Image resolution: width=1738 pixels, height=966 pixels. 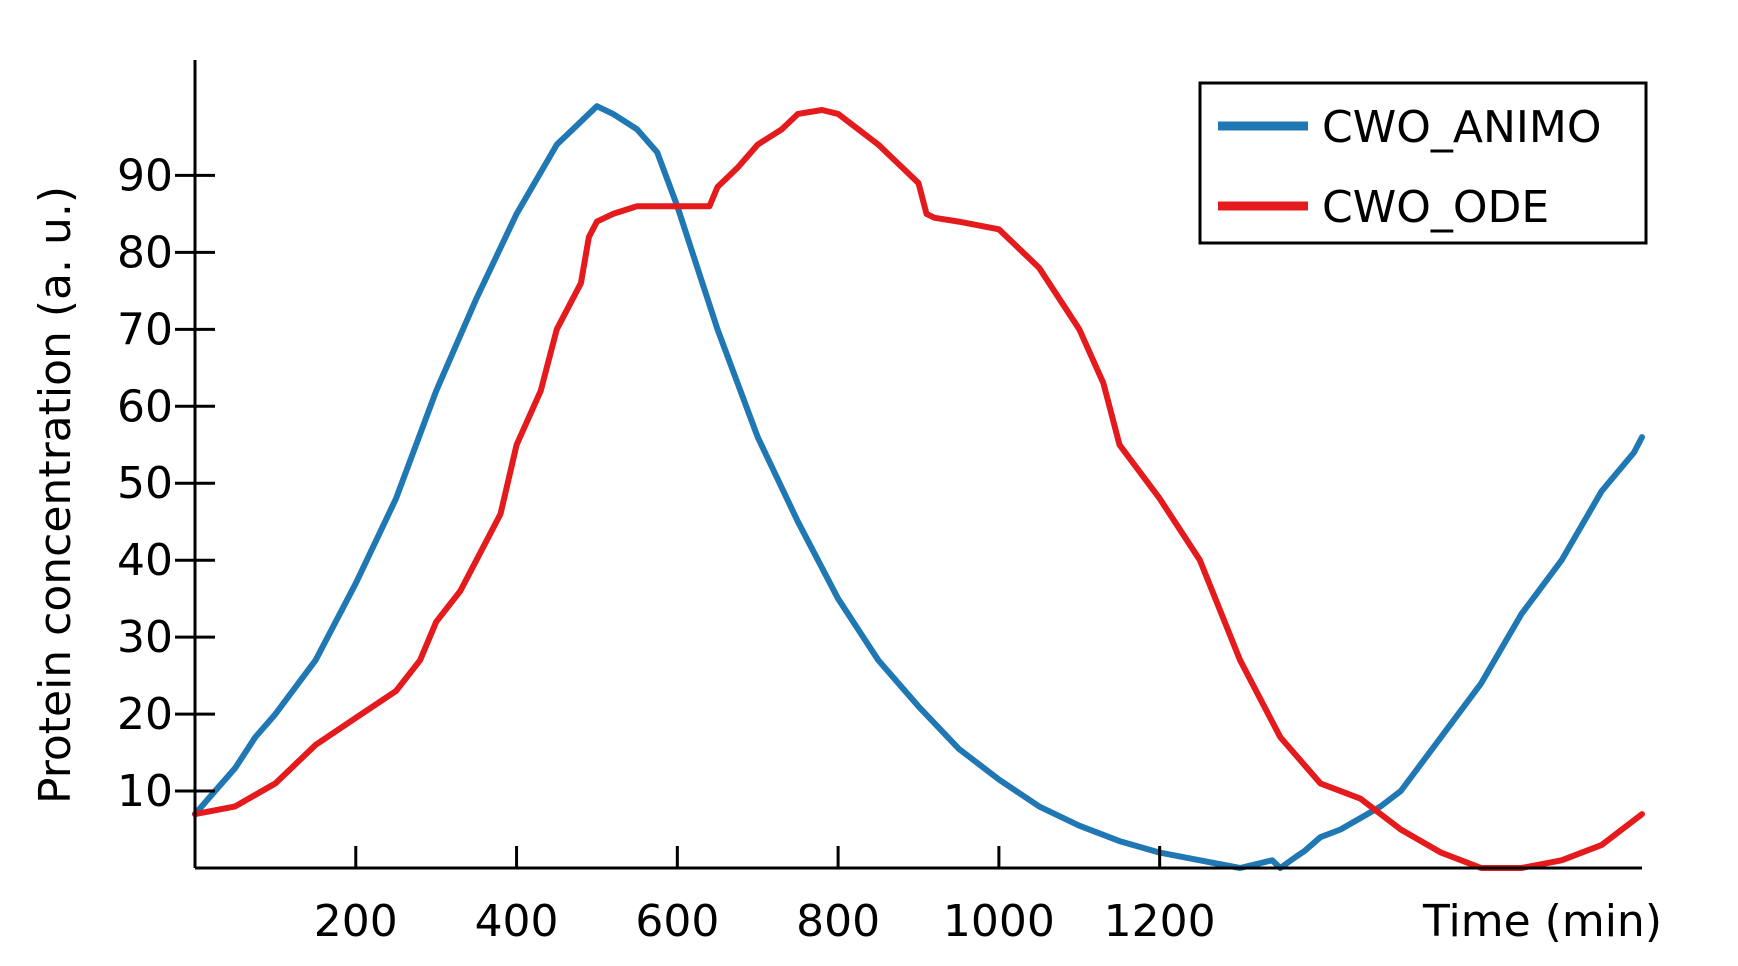 I want to click on x-tick-label: 200, so click(x=356, y=921).